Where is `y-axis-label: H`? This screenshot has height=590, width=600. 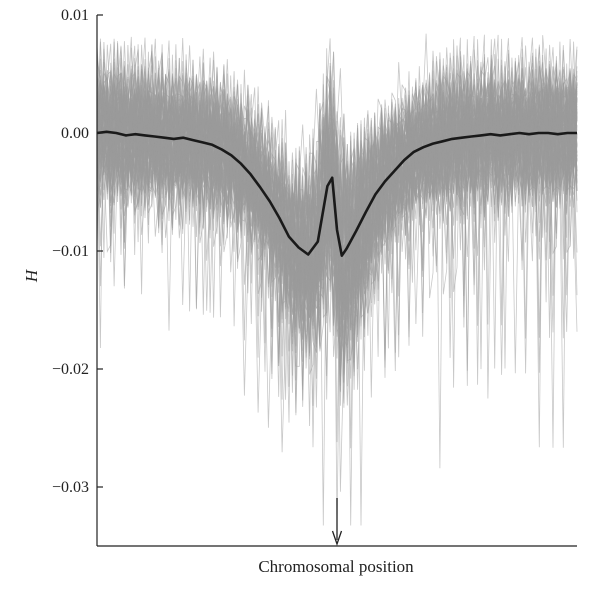
y-axis-label: H is located at coordinates (31, 275).